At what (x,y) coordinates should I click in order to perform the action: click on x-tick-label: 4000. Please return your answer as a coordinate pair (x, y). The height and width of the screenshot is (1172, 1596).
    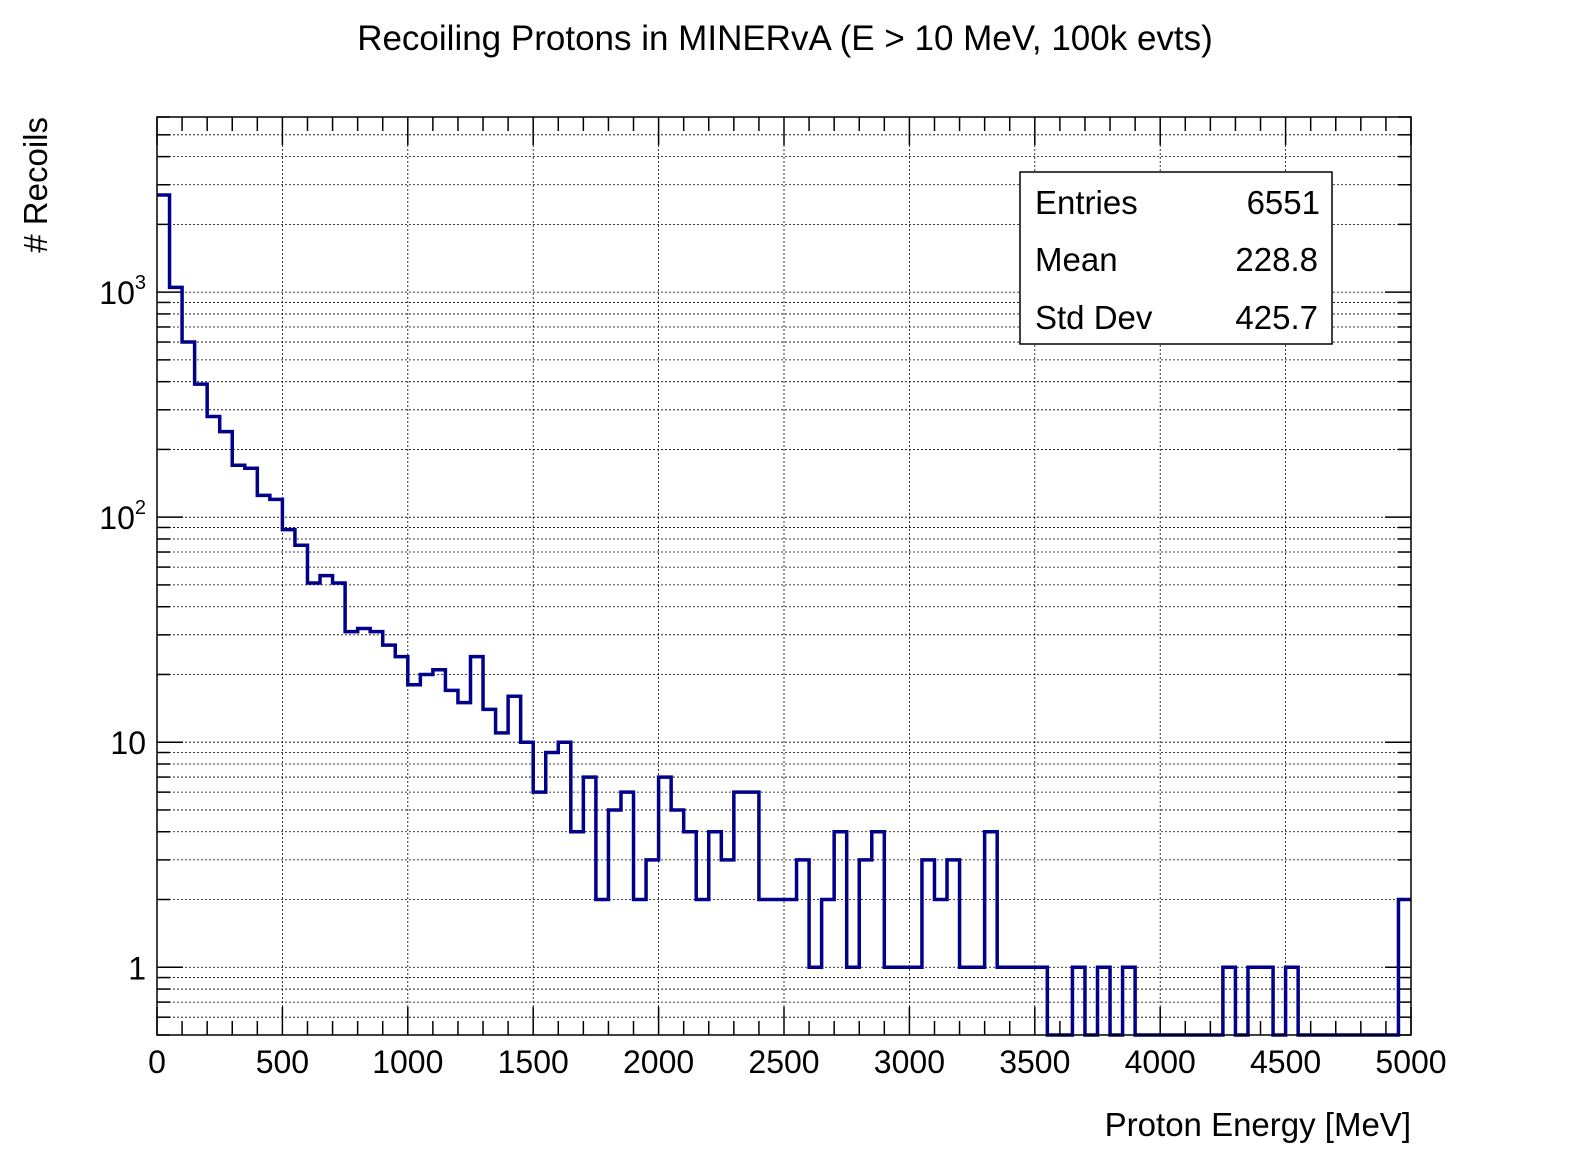
    Looking at the image, I should click on (1160, 1062).